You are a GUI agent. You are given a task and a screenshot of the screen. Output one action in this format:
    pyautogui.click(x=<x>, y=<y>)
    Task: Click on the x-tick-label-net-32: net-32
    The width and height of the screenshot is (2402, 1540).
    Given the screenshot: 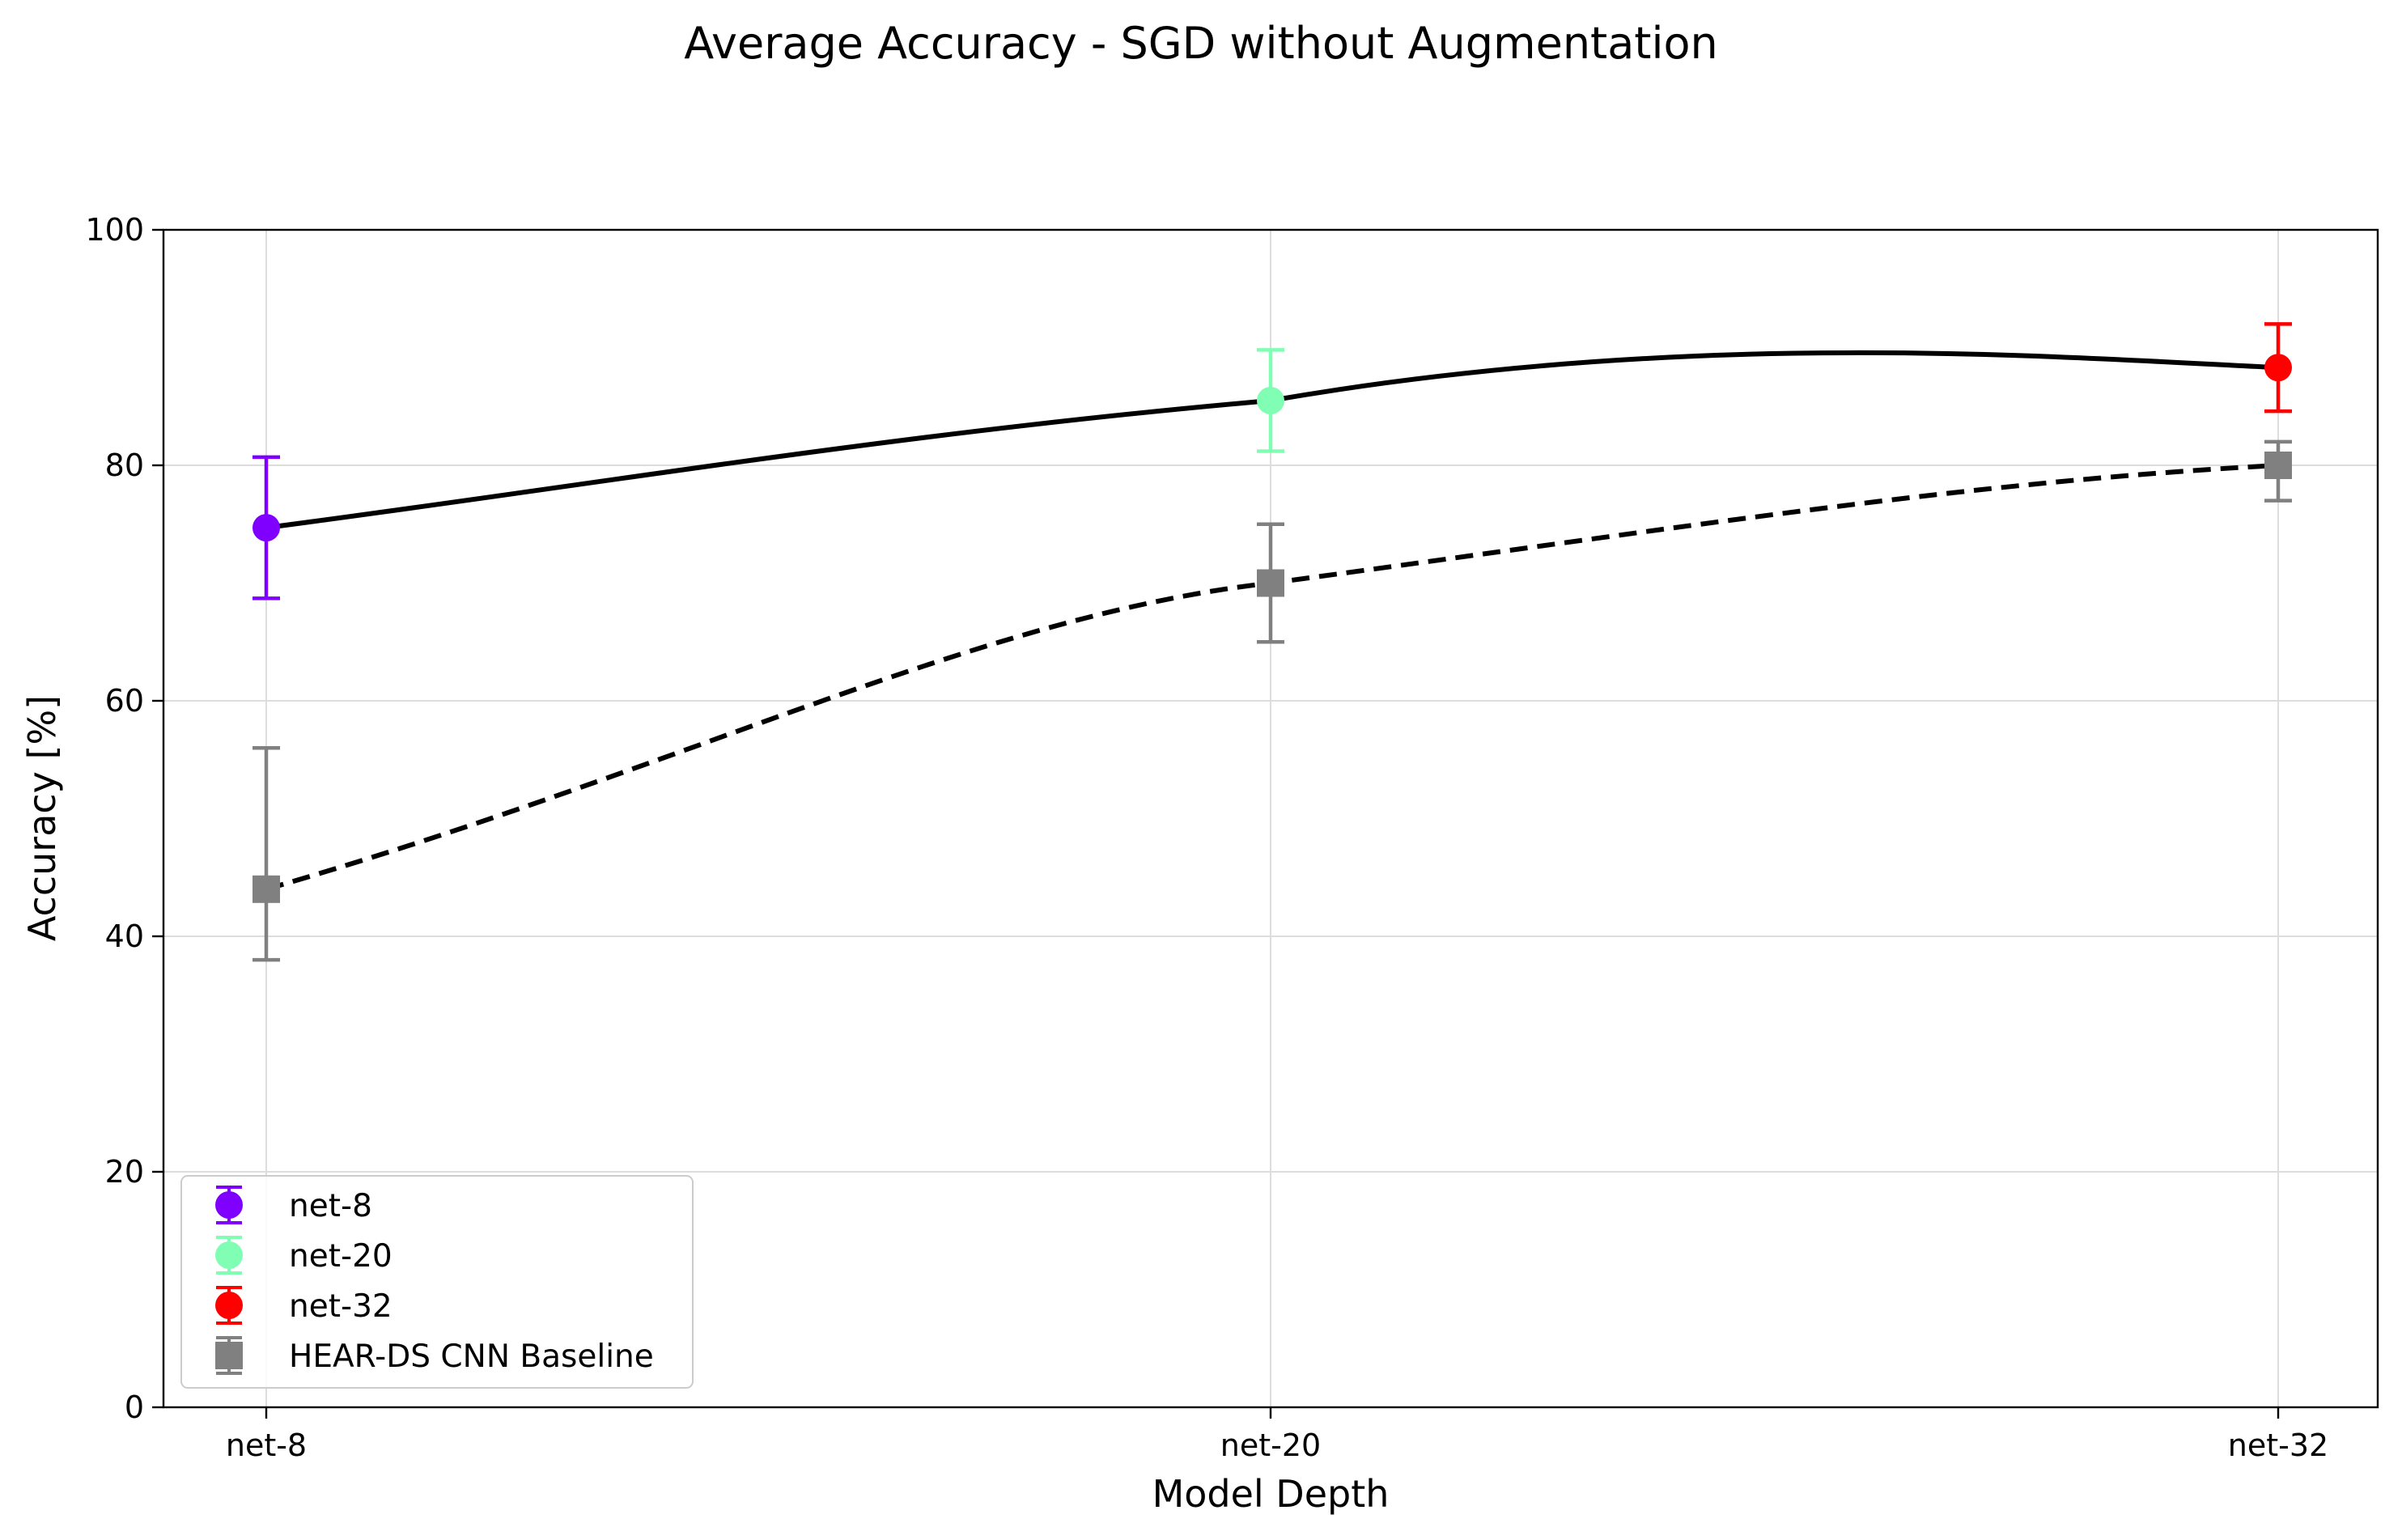 What is the action you would take?
    pyautogui.click(x=2278, y=1446)
    